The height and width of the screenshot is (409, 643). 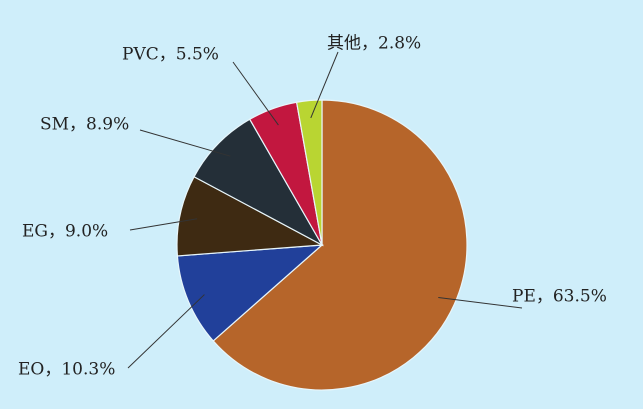 What do you see at coordinates (170, 55) in the screenshot?
I see `data-label: PVC，5.5%` at bounding box center [170, 55].